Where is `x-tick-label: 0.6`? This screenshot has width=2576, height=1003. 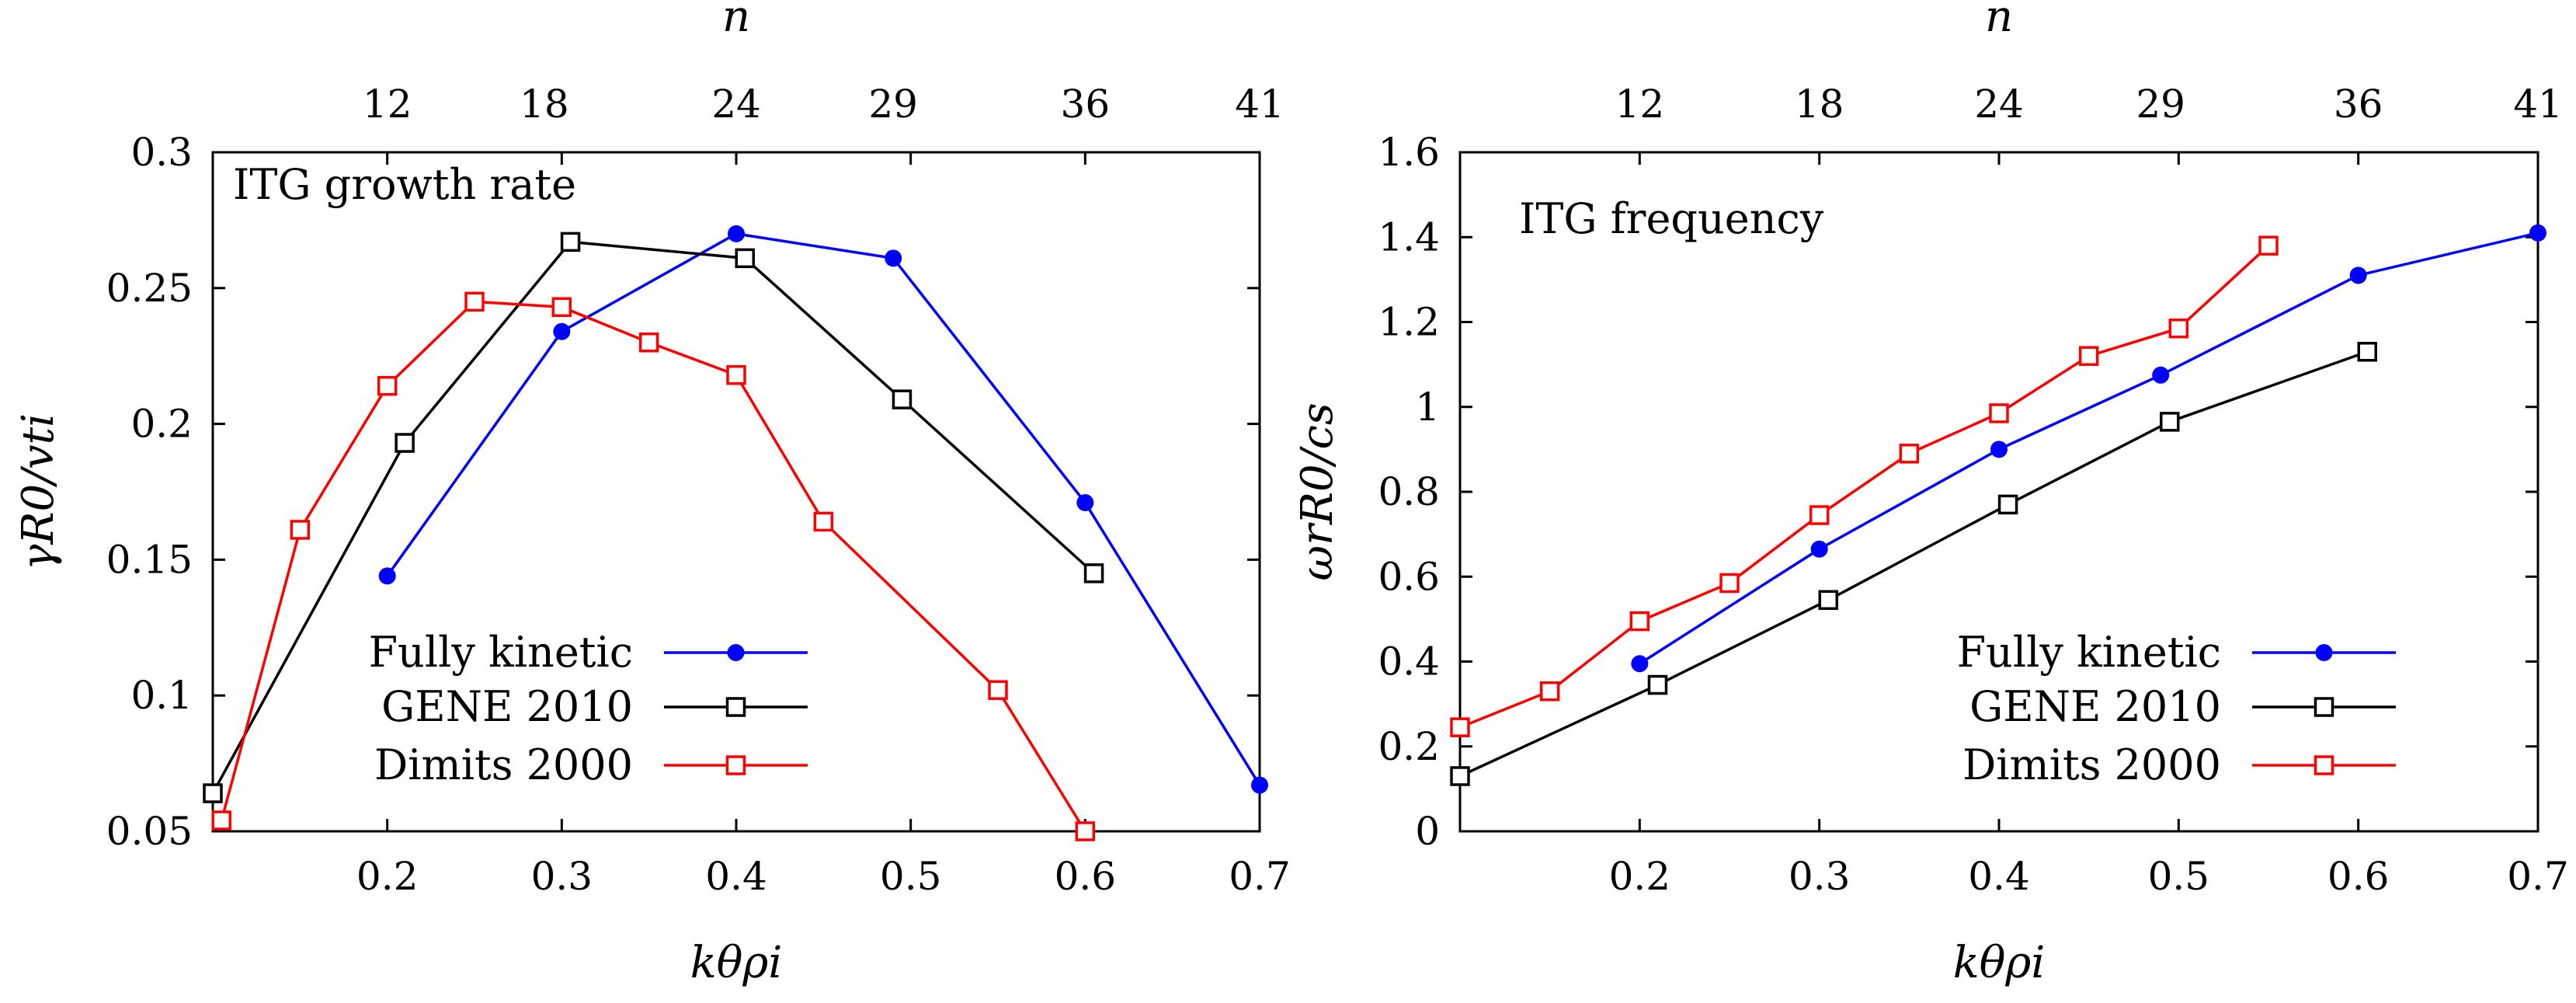
x-tick-label: 0.6 is located at coordinates (1086, 877).